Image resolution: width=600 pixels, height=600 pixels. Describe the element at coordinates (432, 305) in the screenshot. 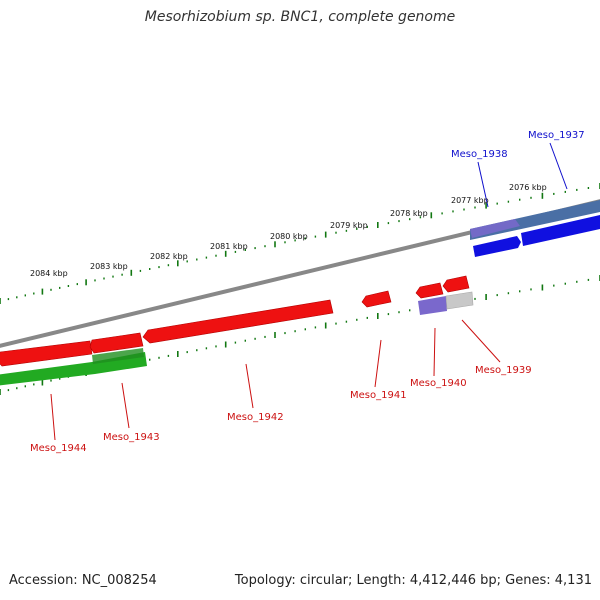

I see `feature-meso-1940-other` at that location.